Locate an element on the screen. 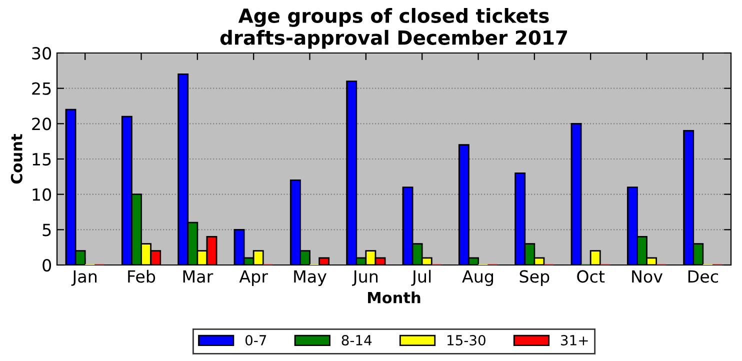 The width and height of the screenshot is (742, 361). x-axis-title: Month is located at coordinates (394, 298).